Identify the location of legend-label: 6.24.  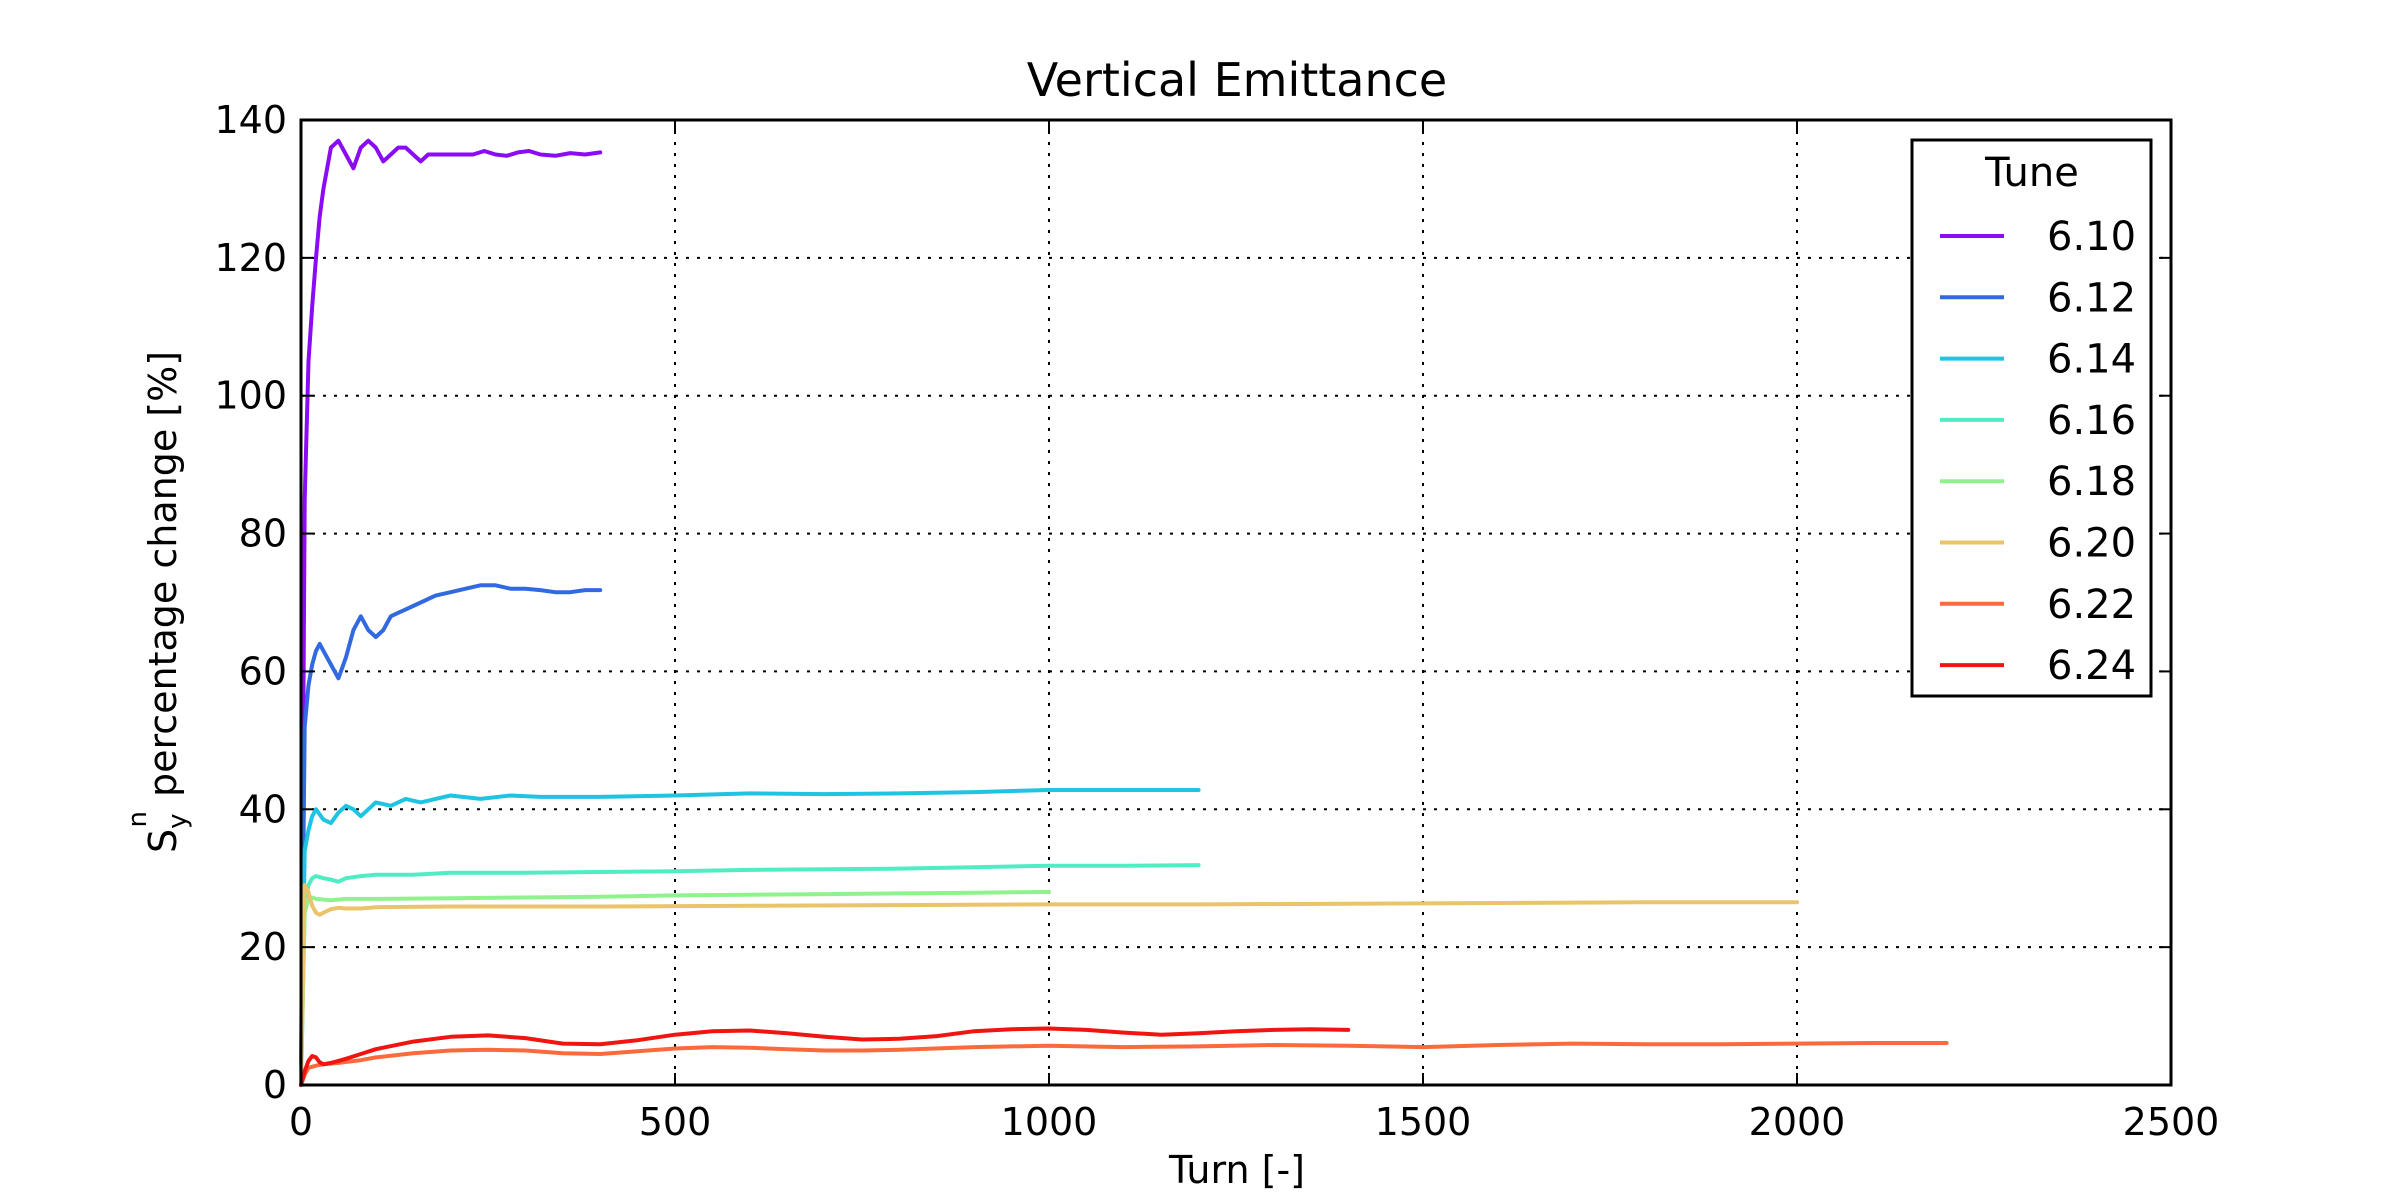
(2091, 666).